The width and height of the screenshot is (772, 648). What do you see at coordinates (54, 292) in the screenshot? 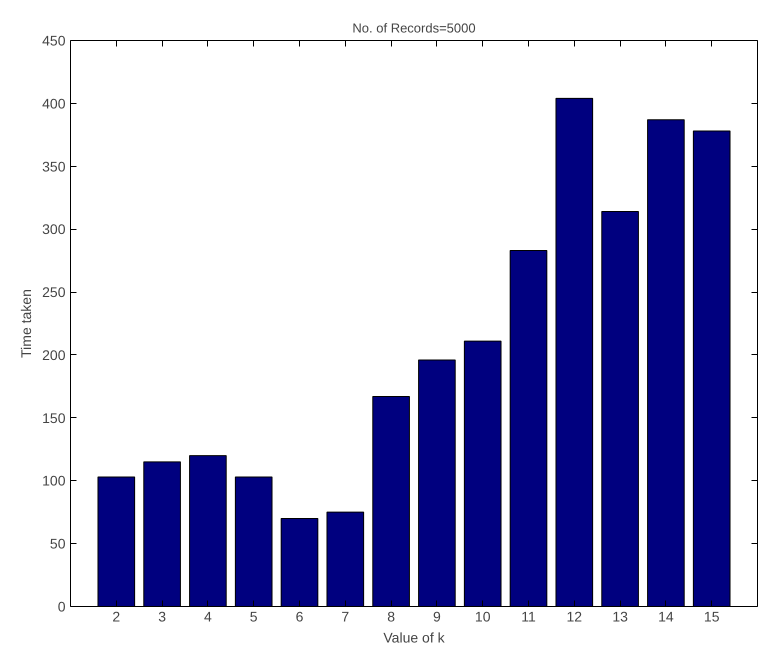
I see `y-tick-label: 250` at bounding box center [54, 292].